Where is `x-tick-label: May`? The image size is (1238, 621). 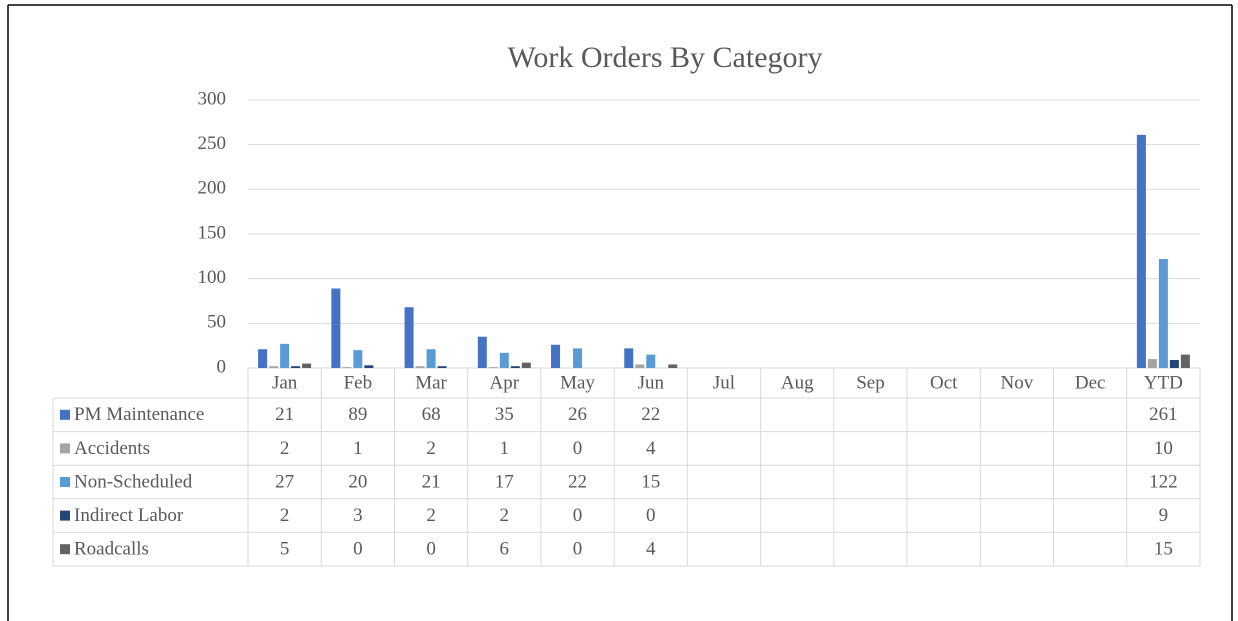
x-tick-label: May is located at coordinates (577, 382).